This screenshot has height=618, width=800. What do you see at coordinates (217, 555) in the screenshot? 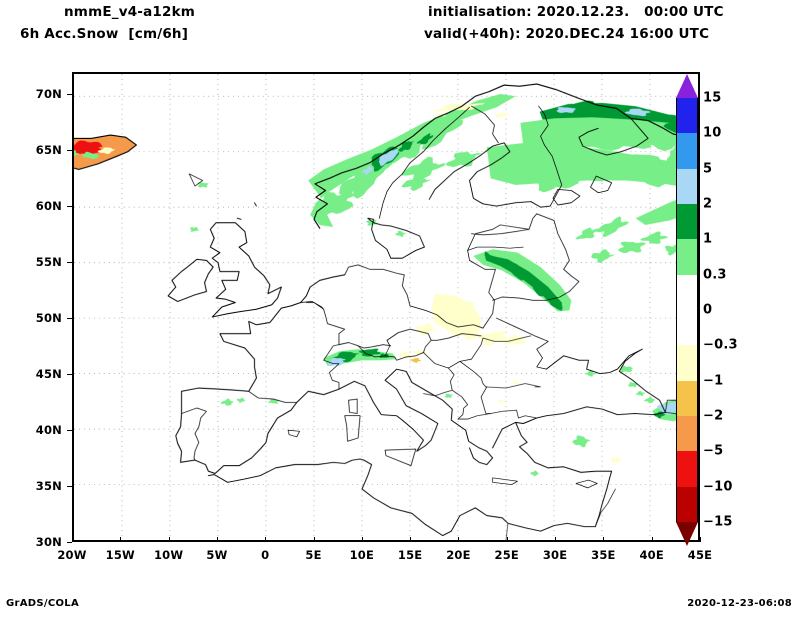
I see `x-axis-tick-label: 5W` at bounding box center [217, 555].